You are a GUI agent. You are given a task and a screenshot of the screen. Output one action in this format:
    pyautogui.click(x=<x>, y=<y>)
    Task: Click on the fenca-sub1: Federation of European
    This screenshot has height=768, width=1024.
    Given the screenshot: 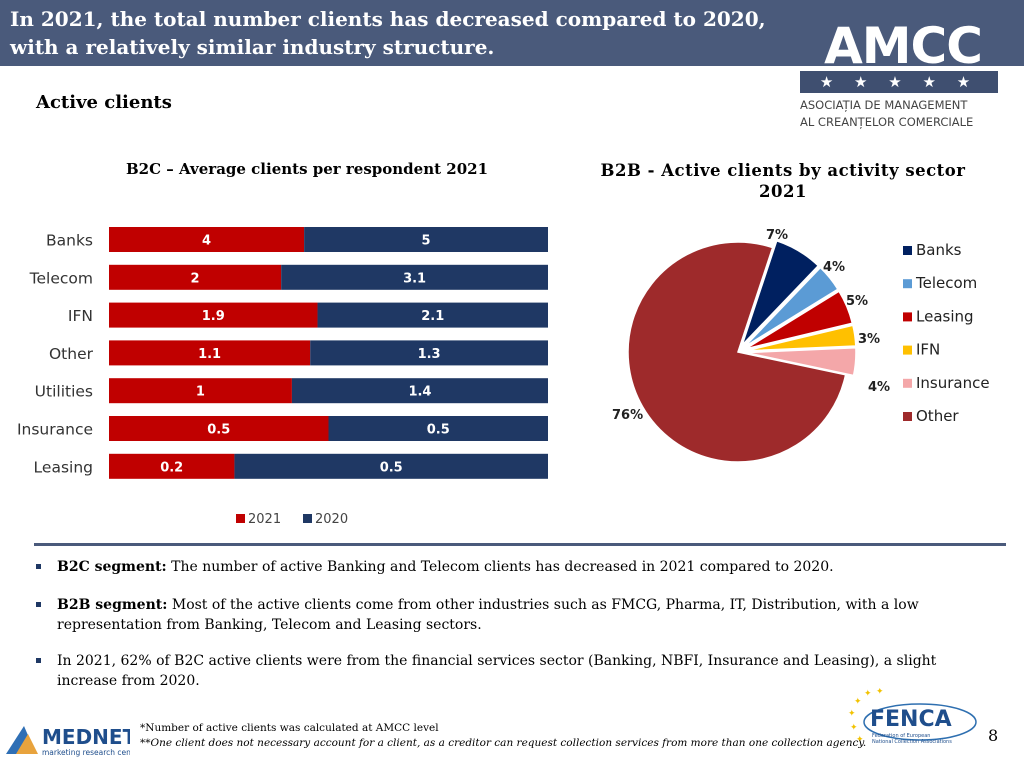 What is the action you would take?
    pyautogui.click(x=901, y=736)
    